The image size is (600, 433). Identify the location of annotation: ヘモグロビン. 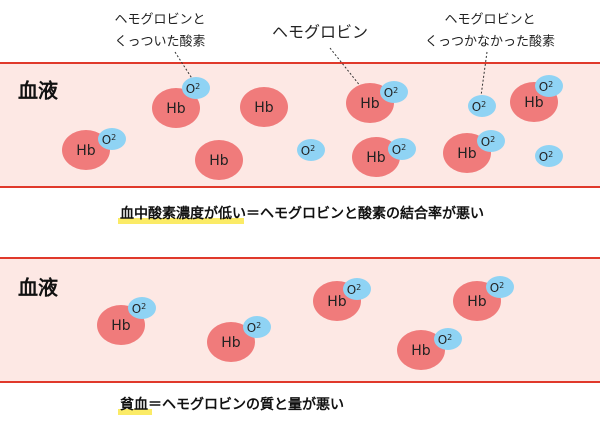
(320, 32).